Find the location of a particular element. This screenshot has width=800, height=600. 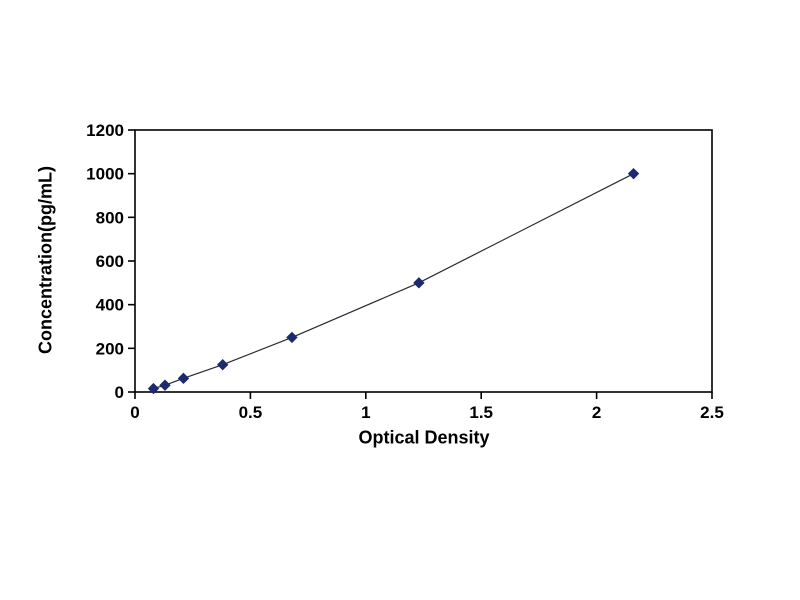

x-tick-label: 1 is located at coordinates (365, 412).